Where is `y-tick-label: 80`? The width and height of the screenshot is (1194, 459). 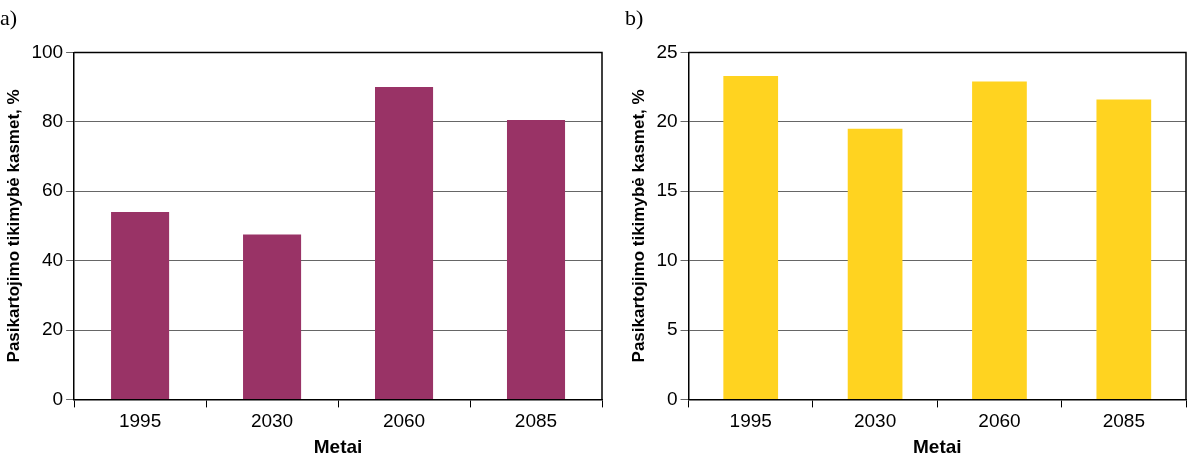
y-tick-label: 80 is located at coordinates (52, 121).